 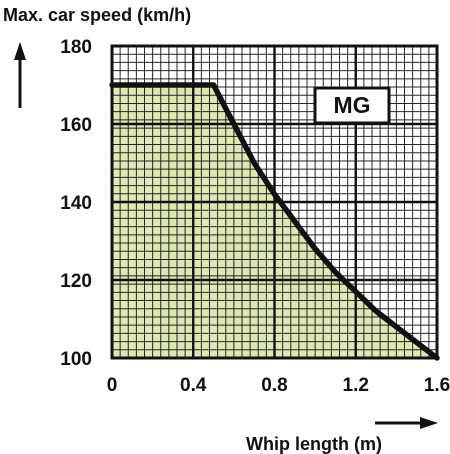 What do you see at coordinates (193, 385) in the screenshot?
I see `x-tick-label: 0.4` at bounding box center [193, 385].